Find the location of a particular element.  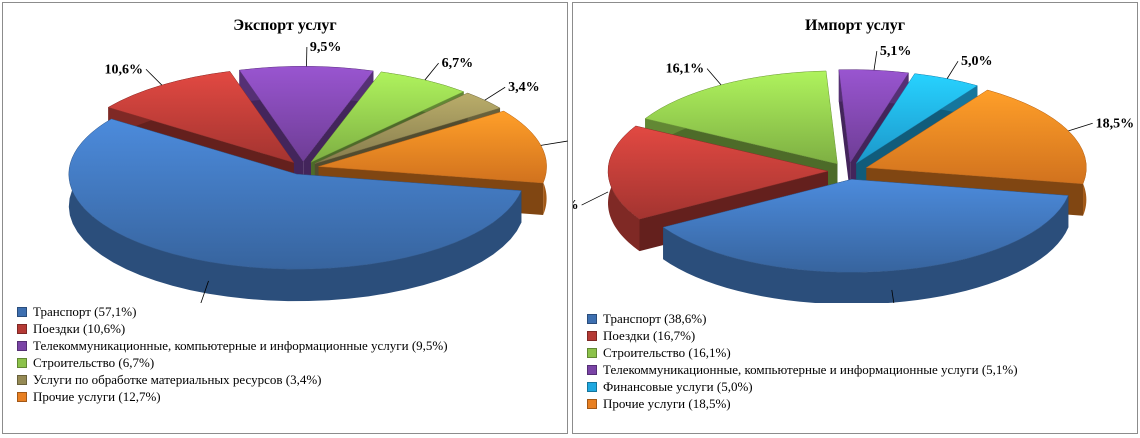

data-label-financial: 5,0% is located at coordinates (977, 61).